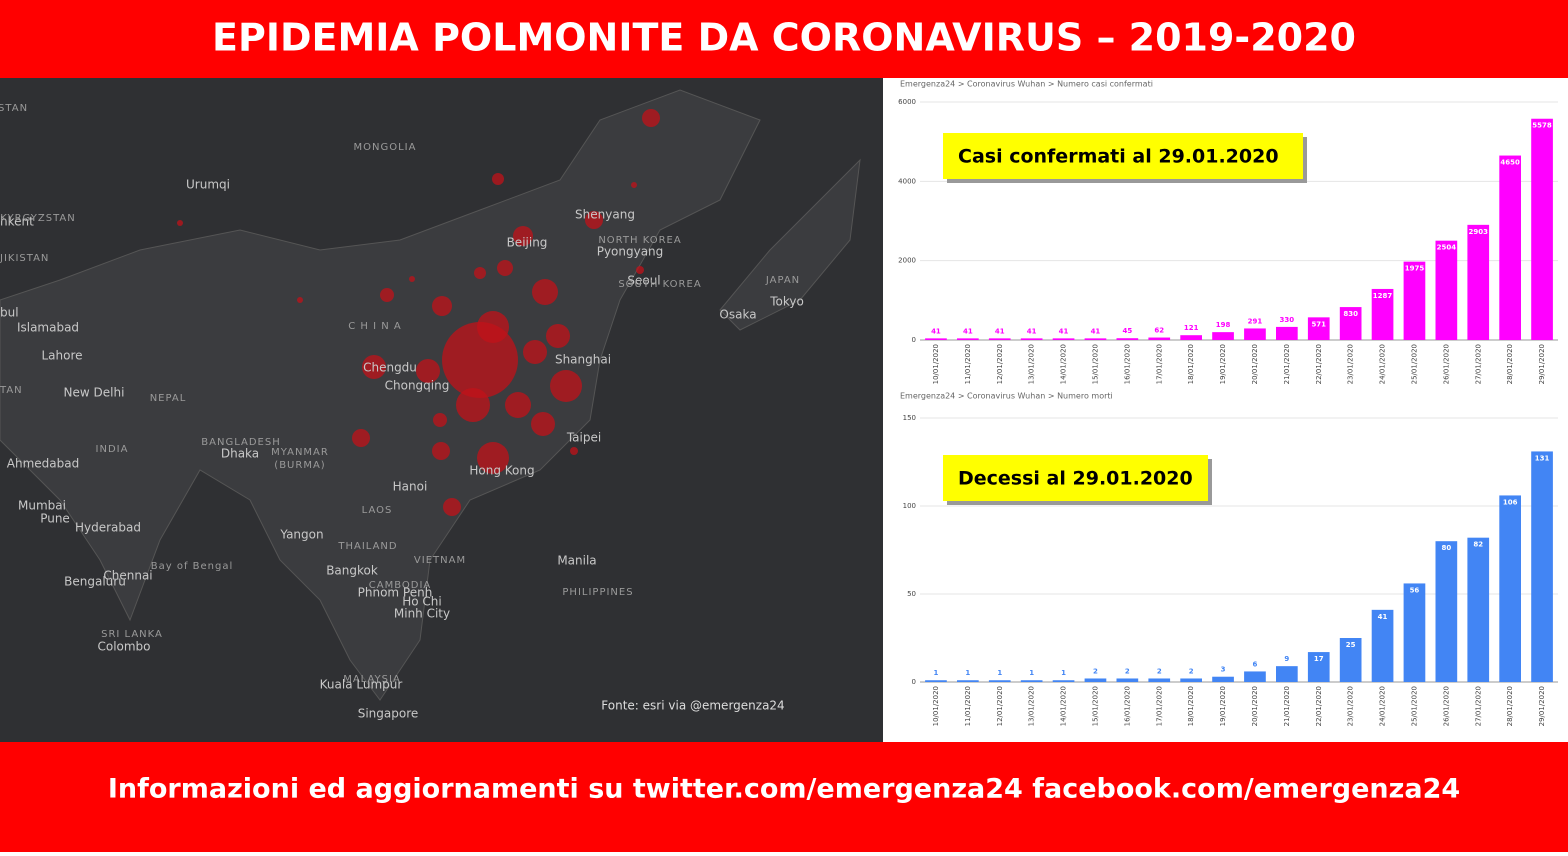  I want to click on x-tick-label: 20/01/2020, so click(1255, 364).